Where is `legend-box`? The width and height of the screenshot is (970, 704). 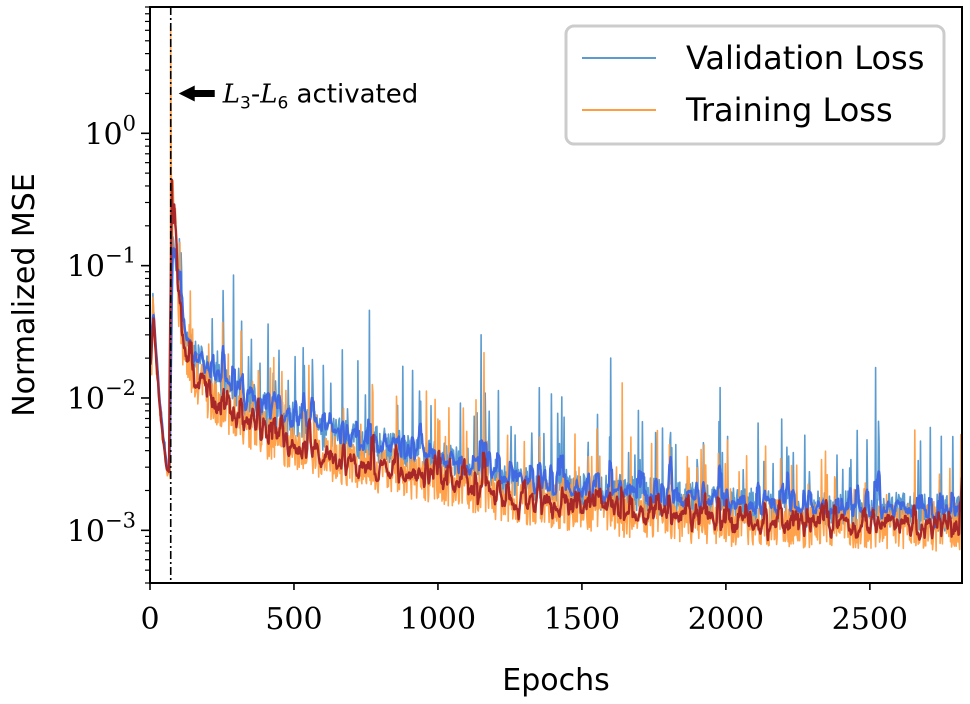 legend-box is located at coordinates (755, 85).